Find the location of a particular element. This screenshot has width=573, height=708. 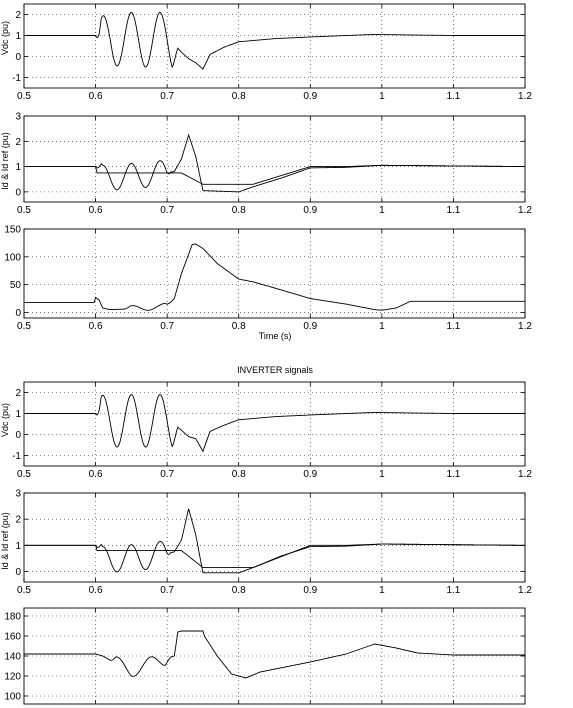

rect-vdc-ytick-label: -1 is located at coordinates (16, 78).